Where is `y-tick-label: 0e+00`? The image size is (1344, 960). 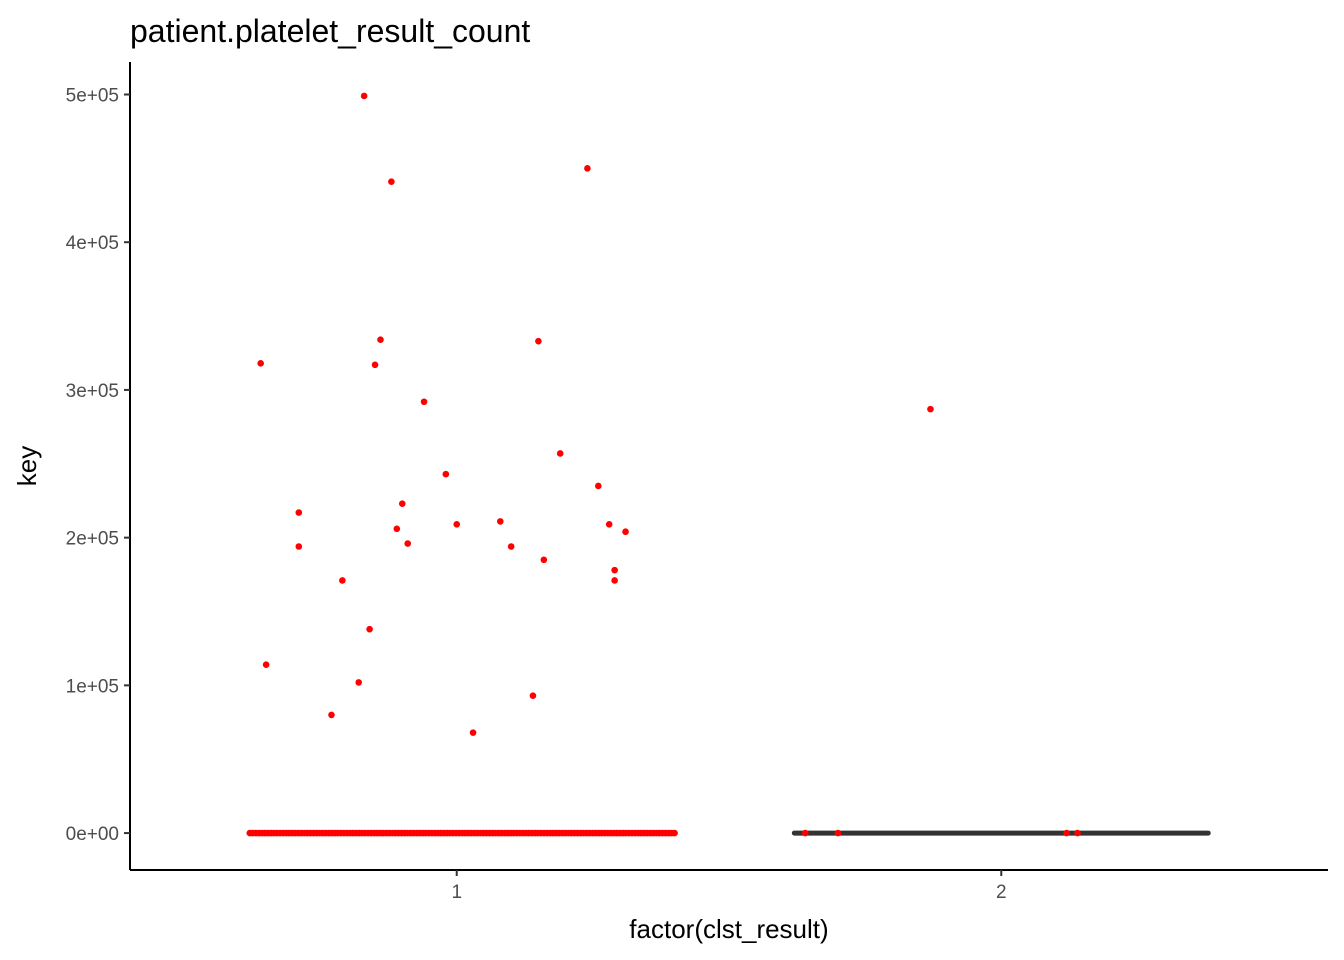 y-tick-label: 0e+00 is located at coordinates (92, 834).